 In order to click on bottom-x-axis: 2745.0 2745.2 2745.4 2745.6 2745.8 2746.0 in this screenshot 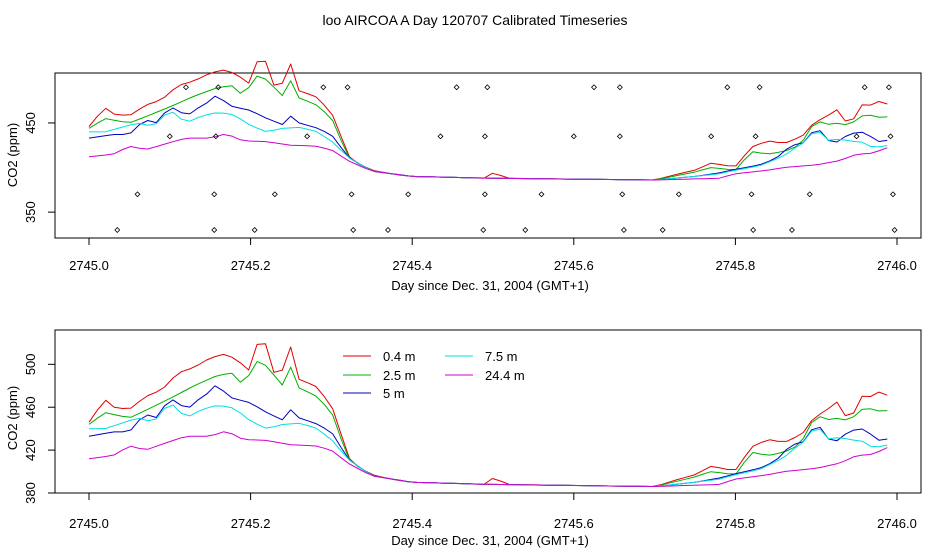, I will do `click(493, 512)`.